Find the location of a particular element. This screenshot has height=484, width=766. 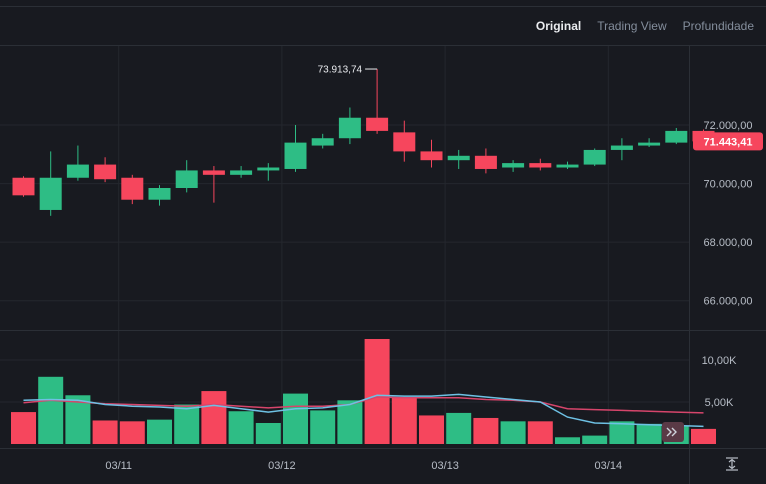

vertical-expand-icon is located at coordinates (732, 464).